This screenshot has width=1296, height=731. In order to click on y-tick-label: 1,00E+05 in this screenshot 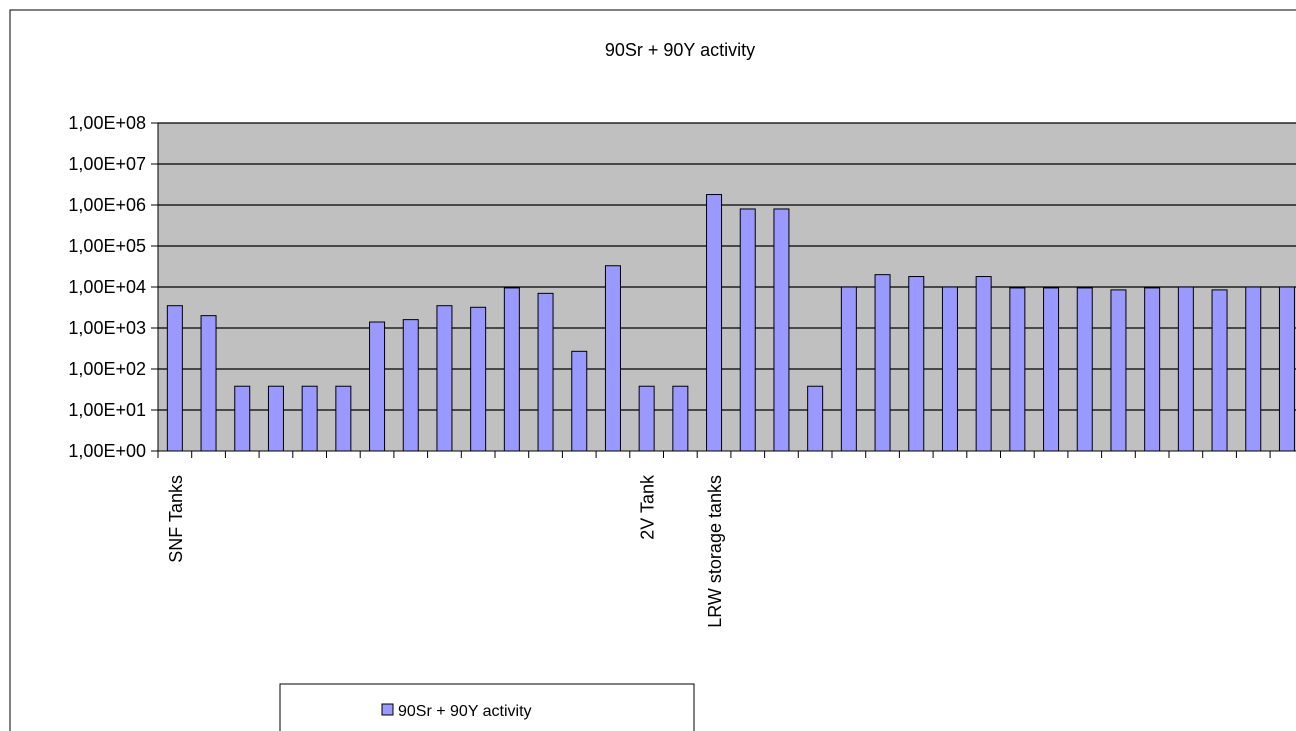, I will do `click(107, 246)`.